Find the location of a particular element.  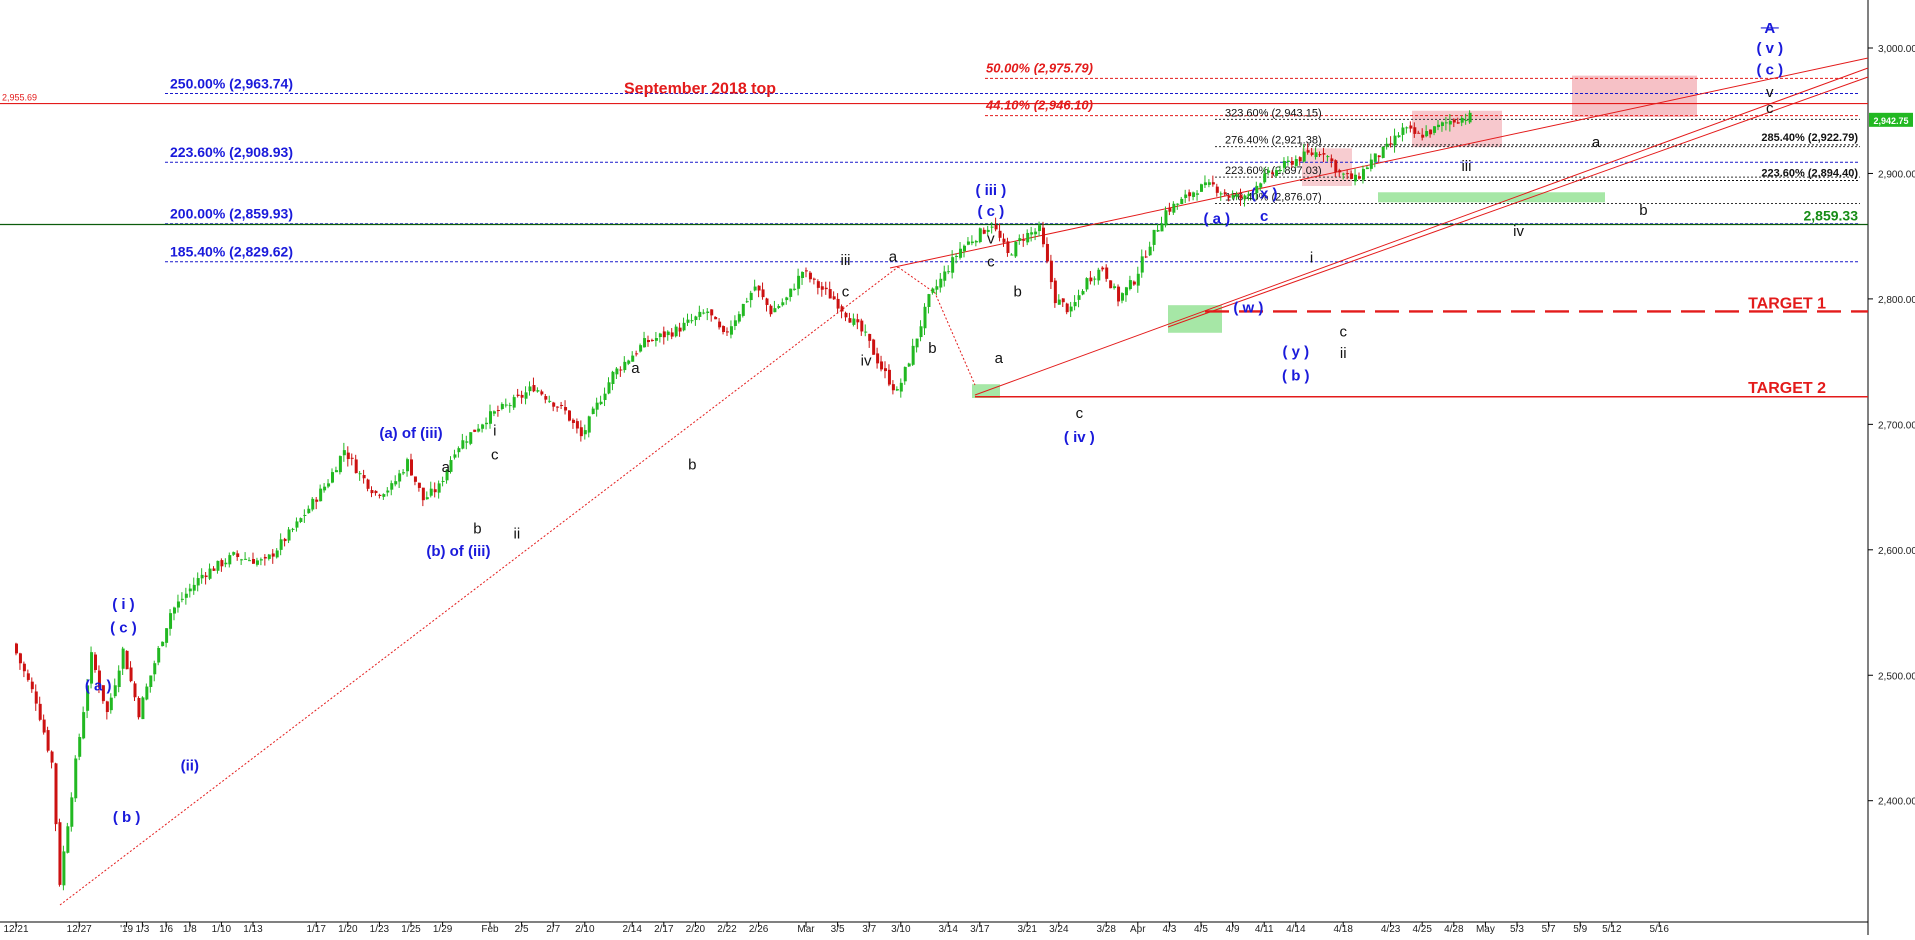

wave-label: ( b ) is located at coordinates (1296, 375).